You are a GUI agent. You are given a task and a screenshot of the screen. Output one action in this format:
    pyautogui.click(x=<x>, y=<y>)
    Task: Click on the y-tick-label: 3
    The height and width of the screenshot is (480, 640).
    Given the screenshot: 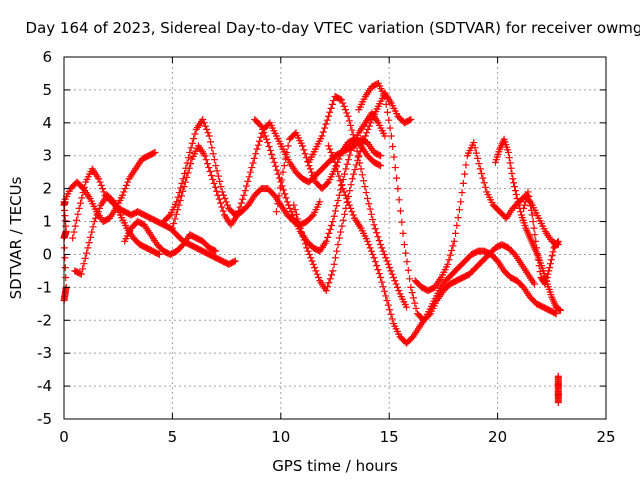 What is the action you would take?
    pyautogui.click(x=47, y=156)
    